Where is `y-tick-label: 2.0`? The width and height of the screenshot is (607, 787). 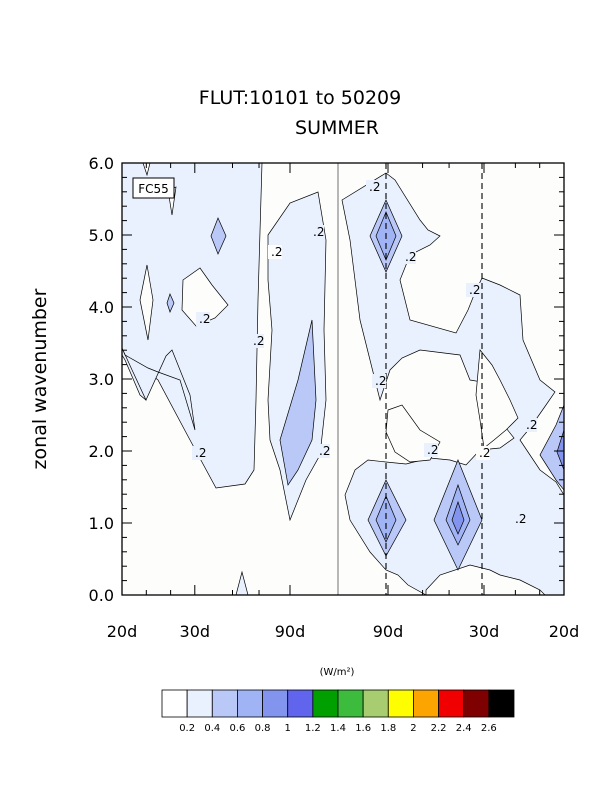
y-tick-label: 2.0 is located at coordinates (101, 451).